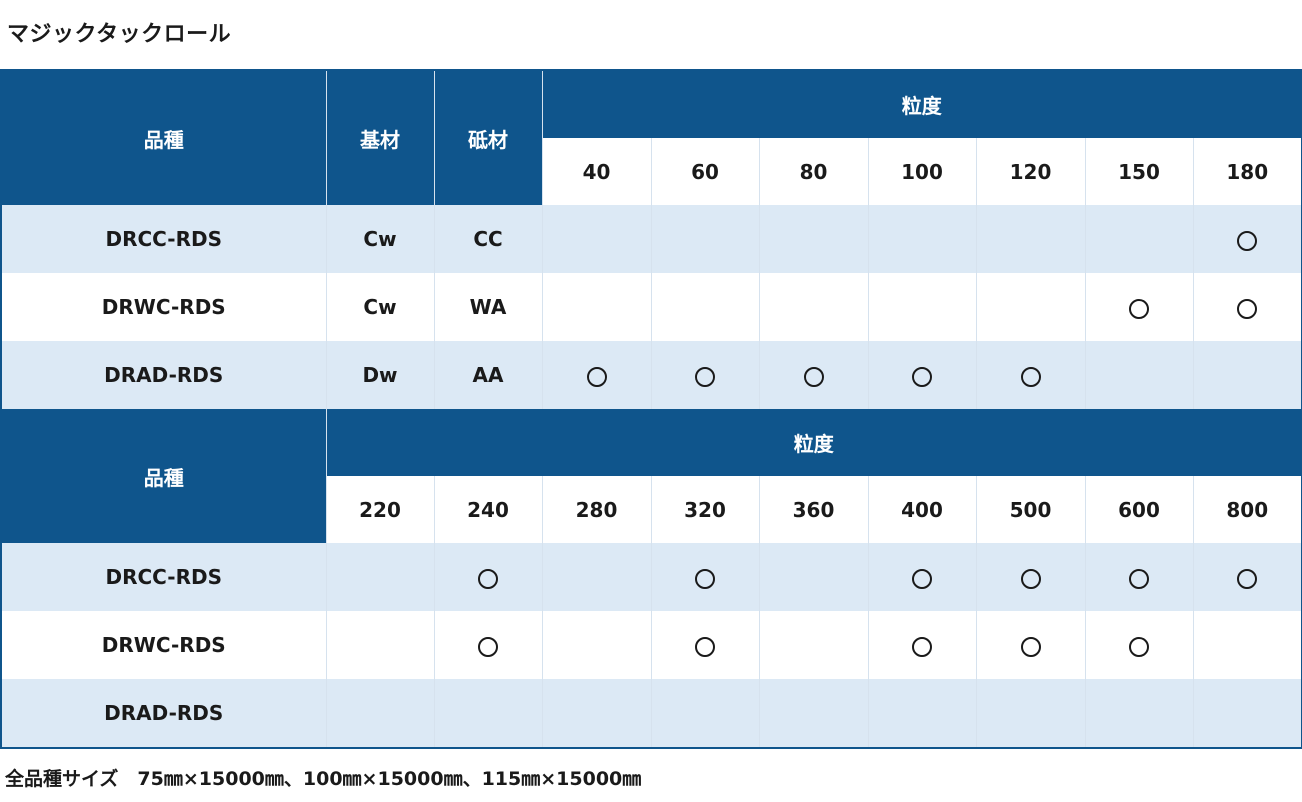 The image size is (1302, 802). Describe the element at coordinates (1247, 171) in the screenshot. I see `grit-header-180: 180` at that location.